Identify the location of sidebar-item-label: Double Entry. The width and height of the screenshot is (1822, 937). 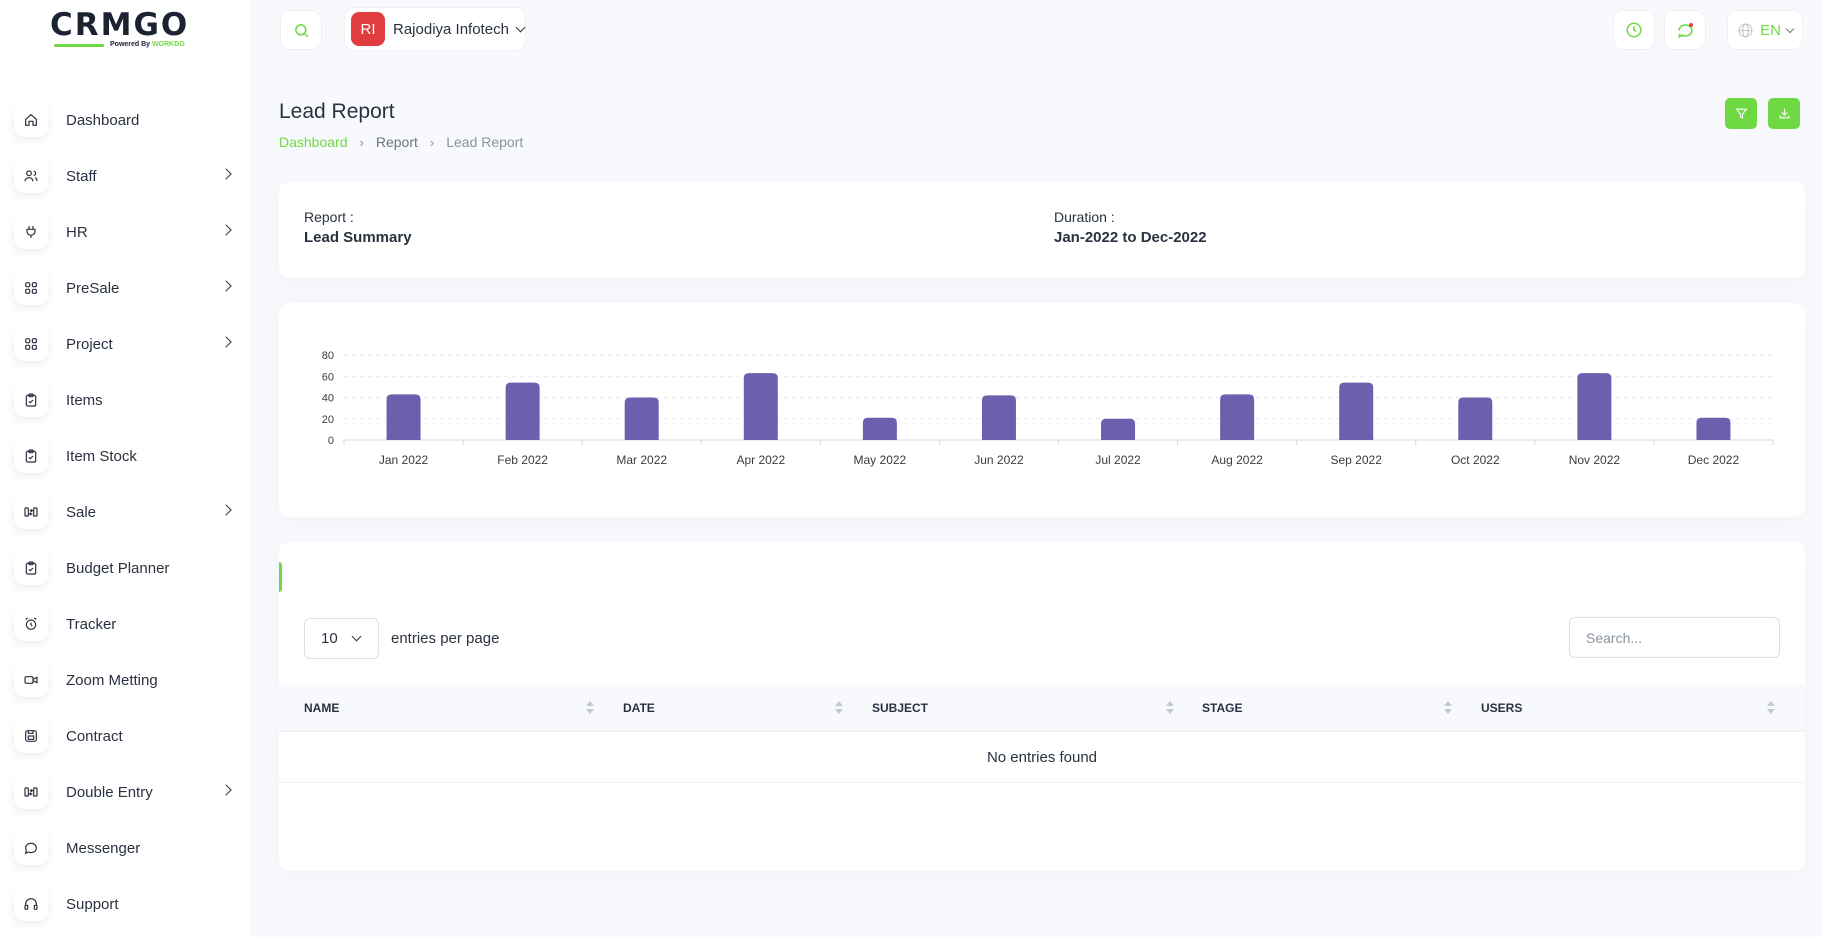
(109, 792).